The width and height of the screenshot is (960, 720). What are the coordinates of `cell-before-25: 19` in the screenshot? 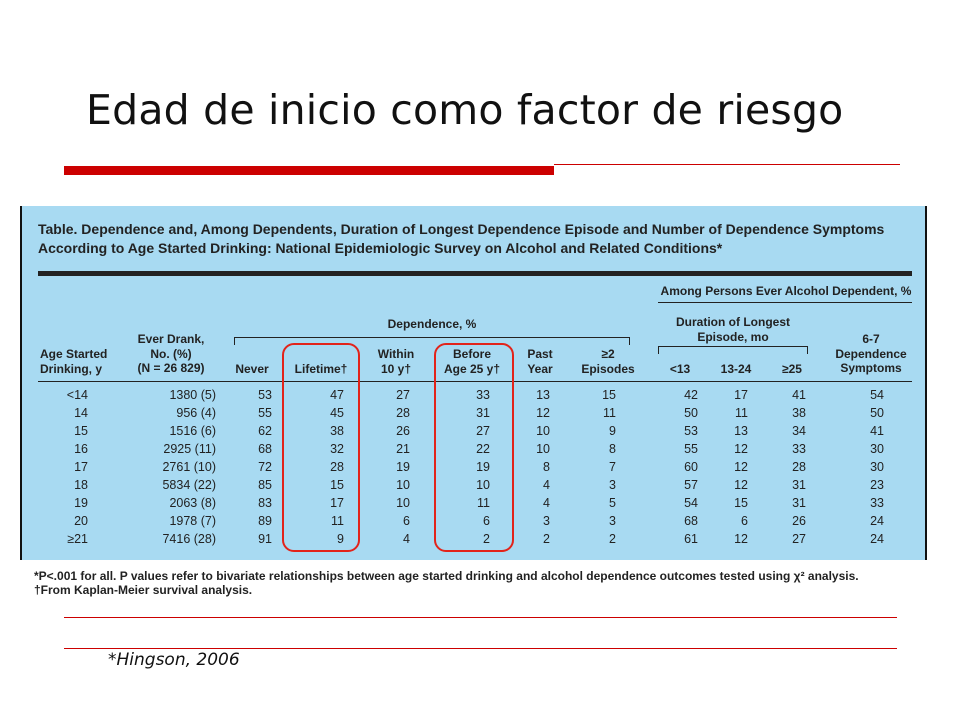 It's located at (483, 467).